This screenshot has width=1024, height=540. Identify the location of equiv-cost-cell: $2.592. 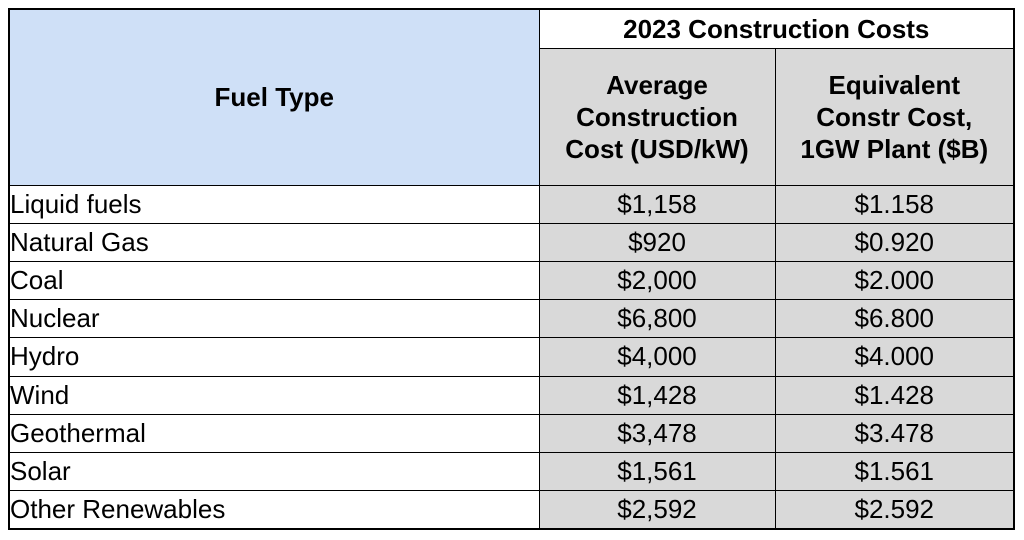
(894, 509).